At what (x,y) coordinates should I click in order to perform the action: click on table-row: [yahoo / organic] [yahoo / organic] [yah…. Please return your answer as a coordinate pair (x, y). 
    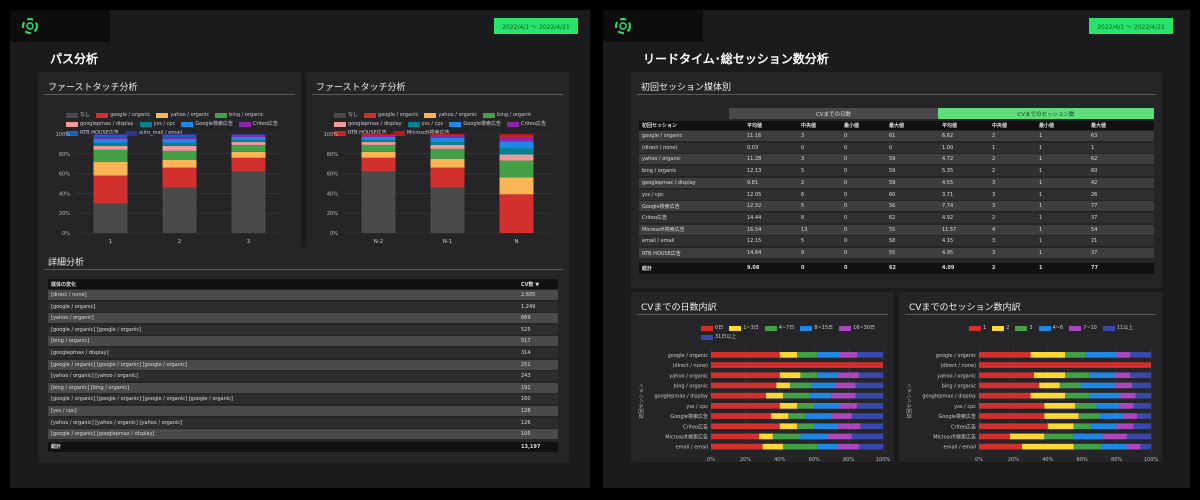
    Looking at the image, I should click on (303, 422).